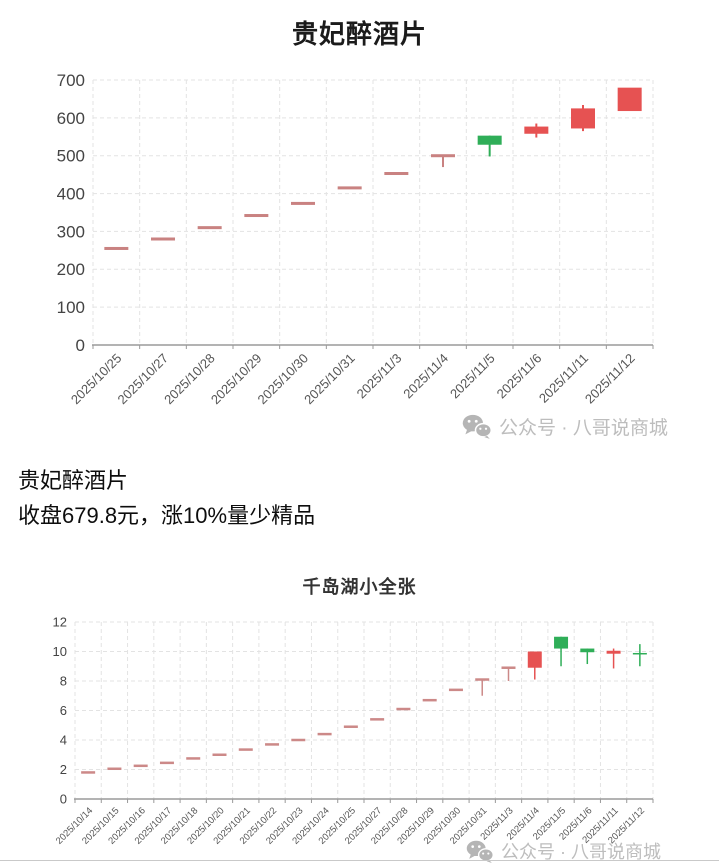  Describe the element at coordinates (63, 681) in the screenshot. I see `y-tick-label: 8` at that location.